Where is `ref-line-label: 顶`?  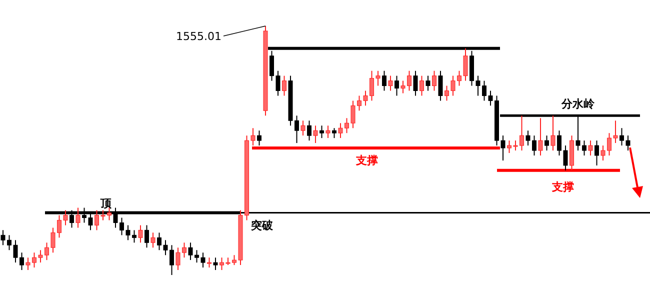 ref-line-label: 顶 is located at coordinates (106, 203).